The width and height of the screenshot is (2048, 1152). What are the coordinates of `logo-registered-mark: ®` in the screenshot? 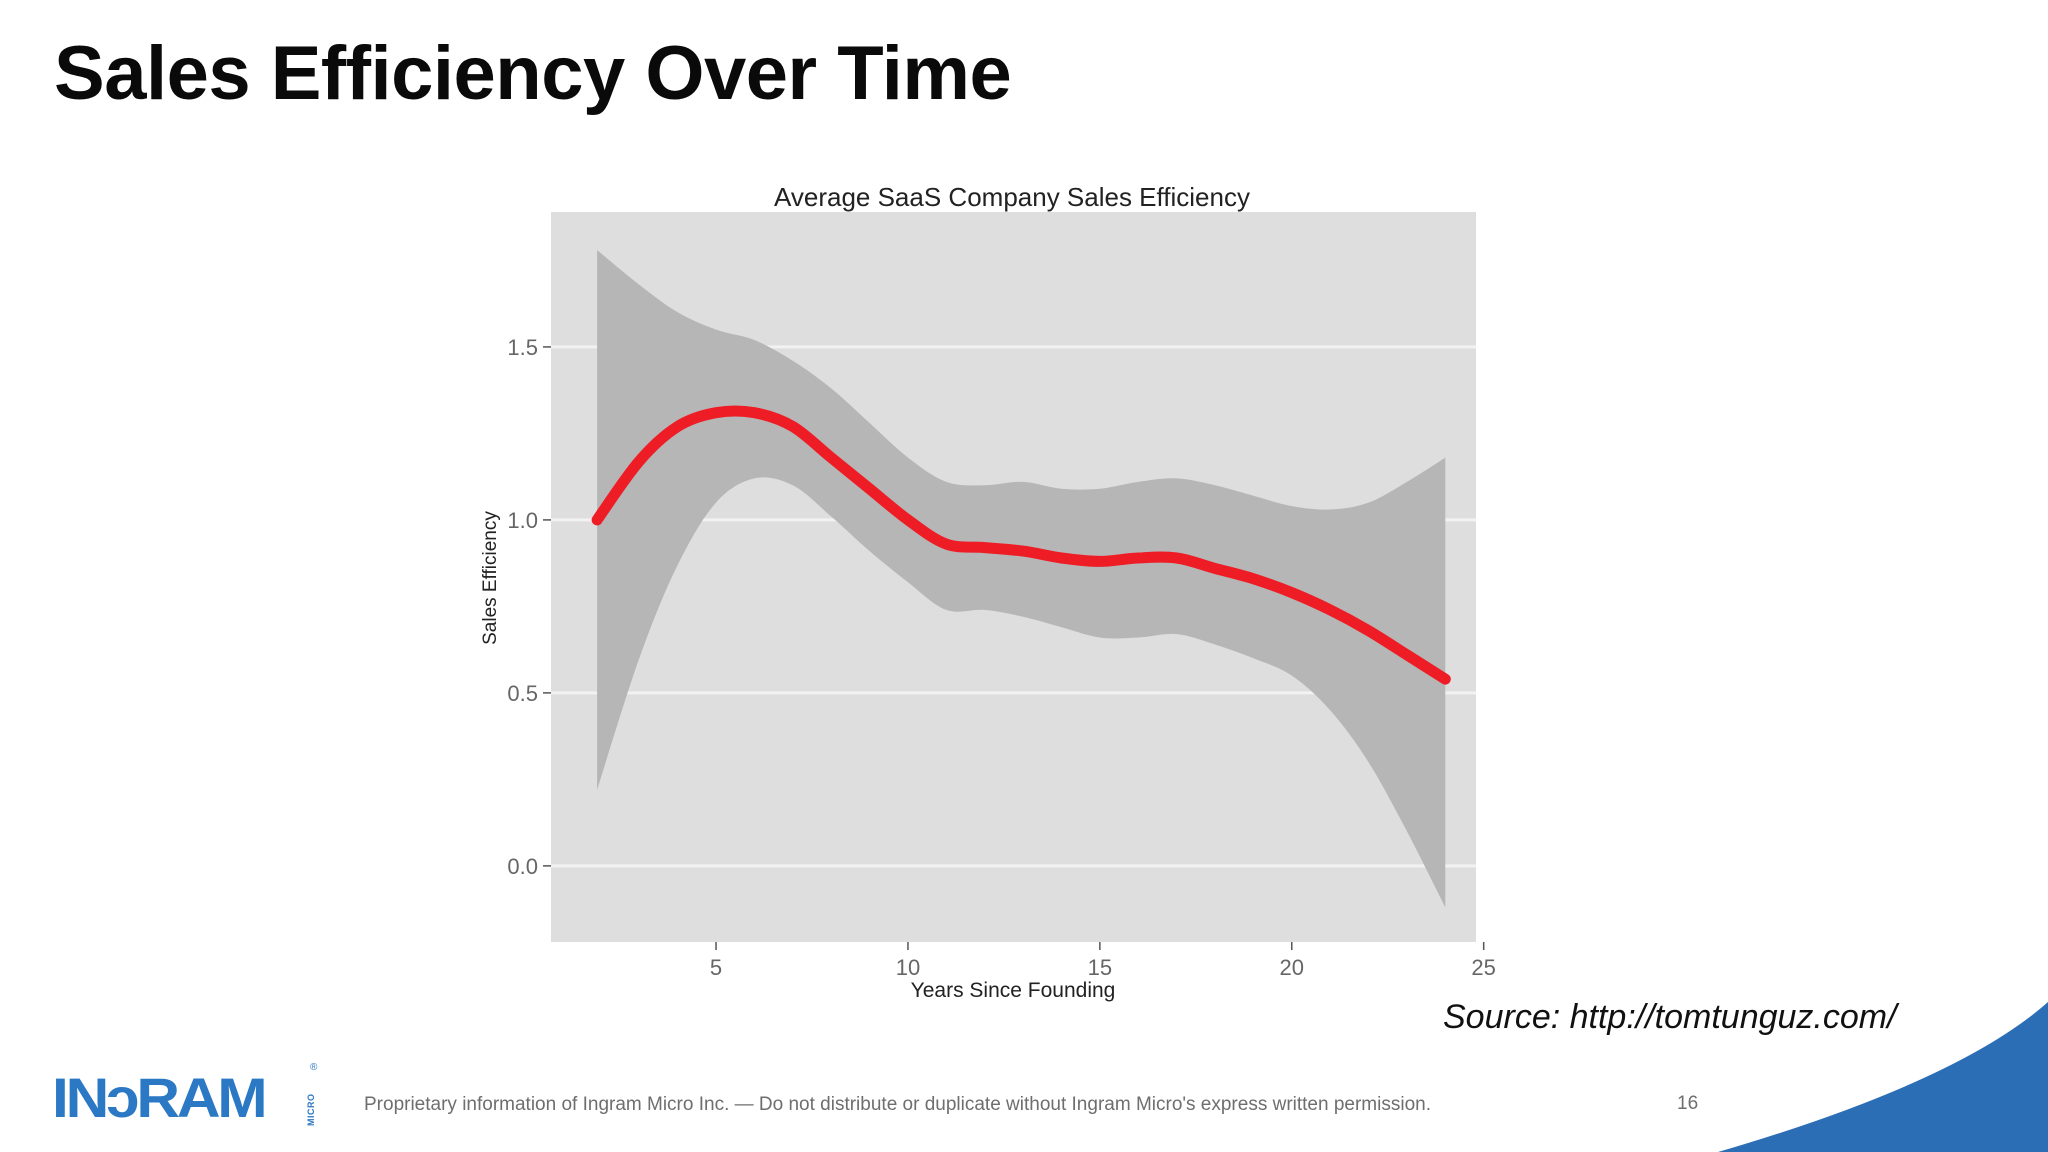 It's located at (314, 1067).